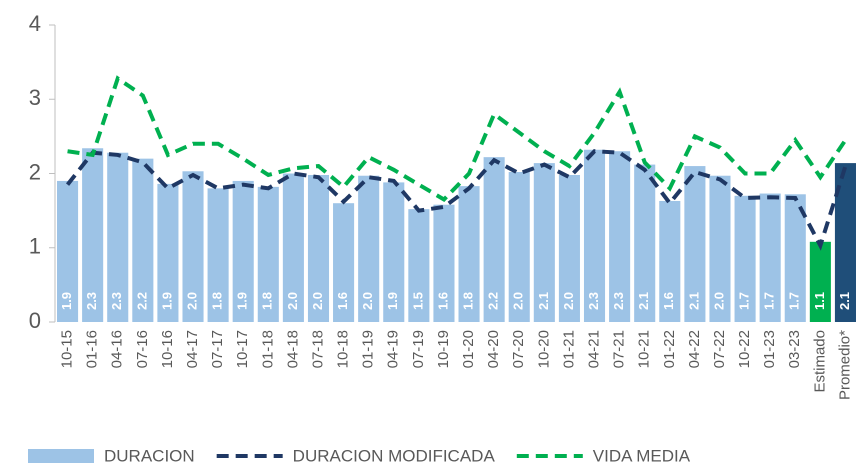  What do you see at coordinates (568, 349) in the screenshot?
I see `x-tick-label: 01-21` at bounding box center [568, 349].